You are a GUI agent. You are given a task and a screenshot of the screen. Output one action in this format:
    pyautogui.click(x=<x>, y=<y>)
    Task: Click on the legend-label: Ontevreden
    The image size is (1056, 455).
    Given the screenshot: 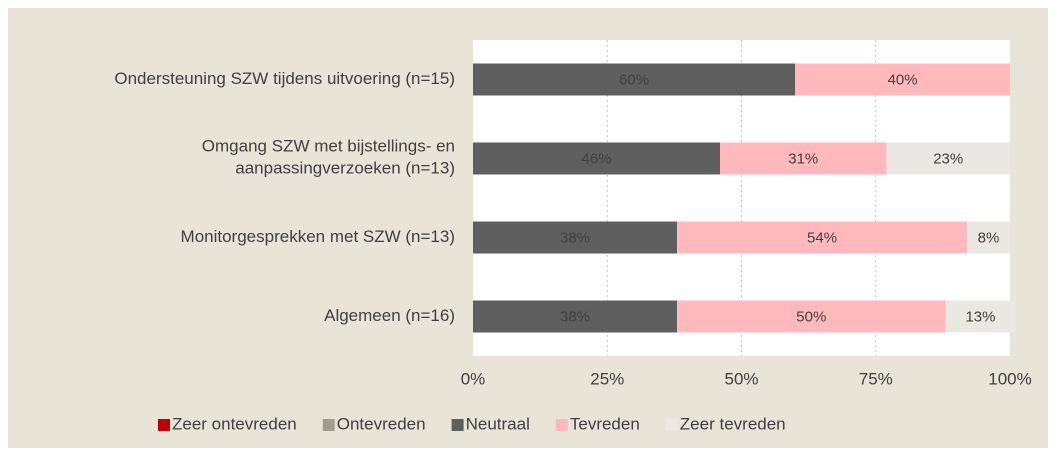 What is the action you would take?
    pyautogui.click(x=381, y=423)
    